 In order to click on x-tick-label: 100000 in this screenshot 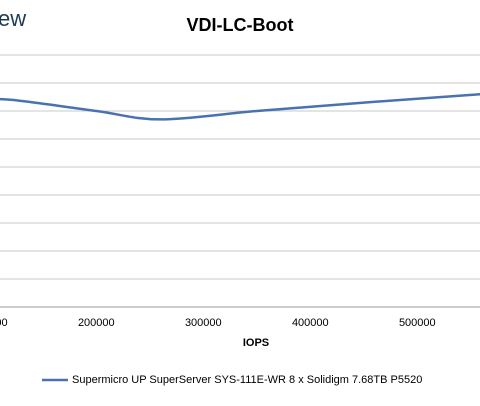, I will do `click(4, 323)`.